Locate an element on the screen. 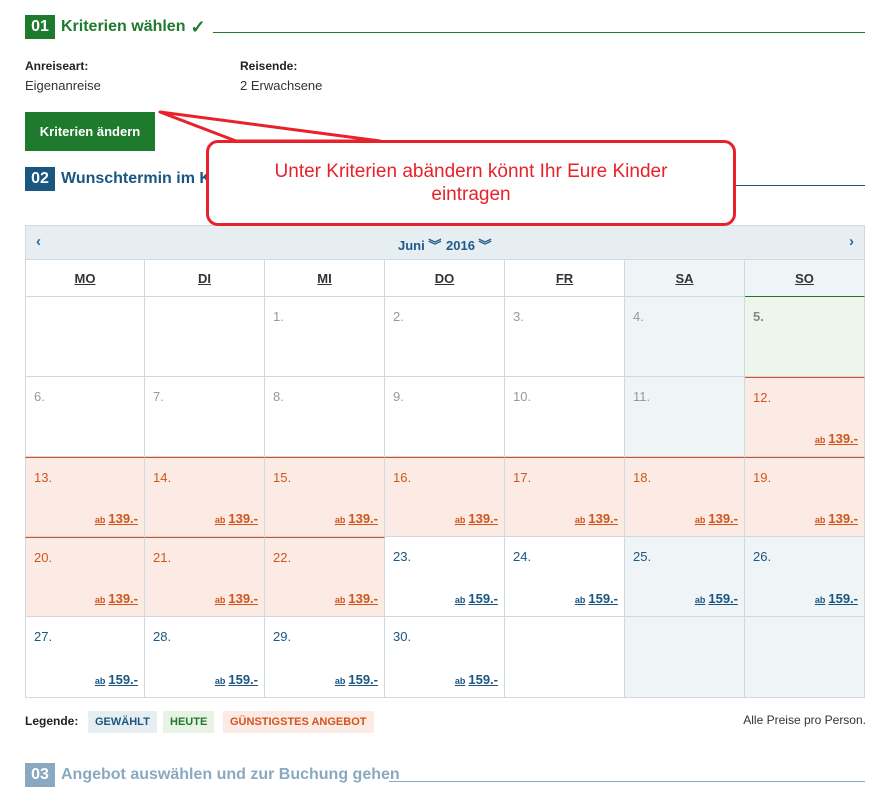  arrival-label: Anreiseart: is located at coordinates (57, 66).